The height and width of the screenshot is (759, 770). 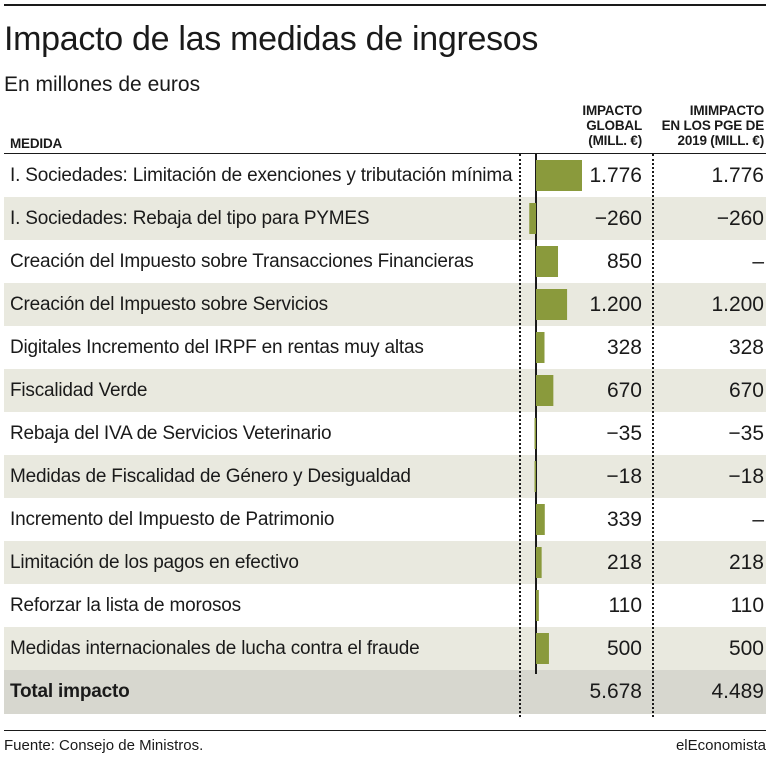 I want to click on row-pge-value: 500, so click(x=746, y=648).